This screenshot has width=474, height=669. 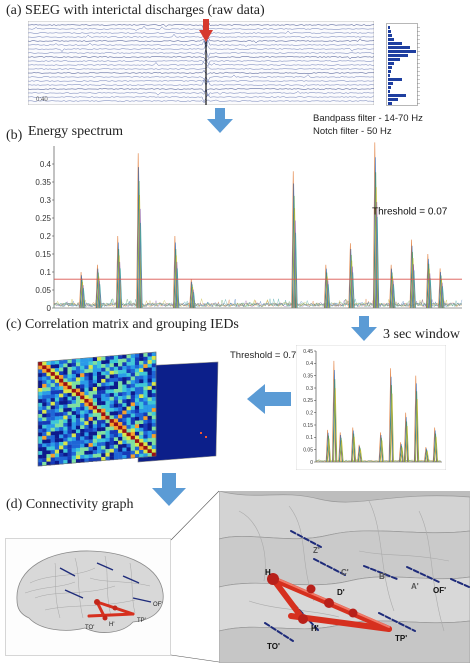 What do you see at coordinates (410, 211) in the screenshot?
I see `threshold-annotation: Threshold = 0.07` at bounding box center [410, 211].